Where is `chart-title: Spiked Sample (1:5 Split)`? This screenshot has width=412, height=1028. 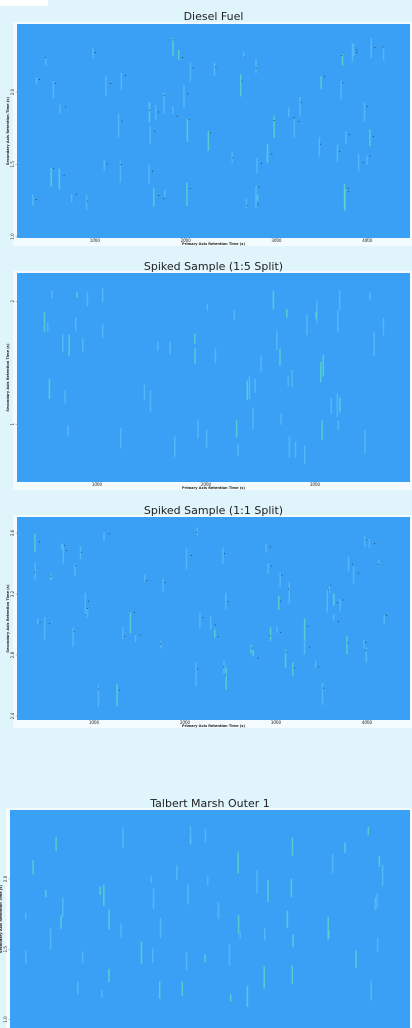
chart-title: Spiked Sample (1:5 Split) is located at coordinates (213, 266).